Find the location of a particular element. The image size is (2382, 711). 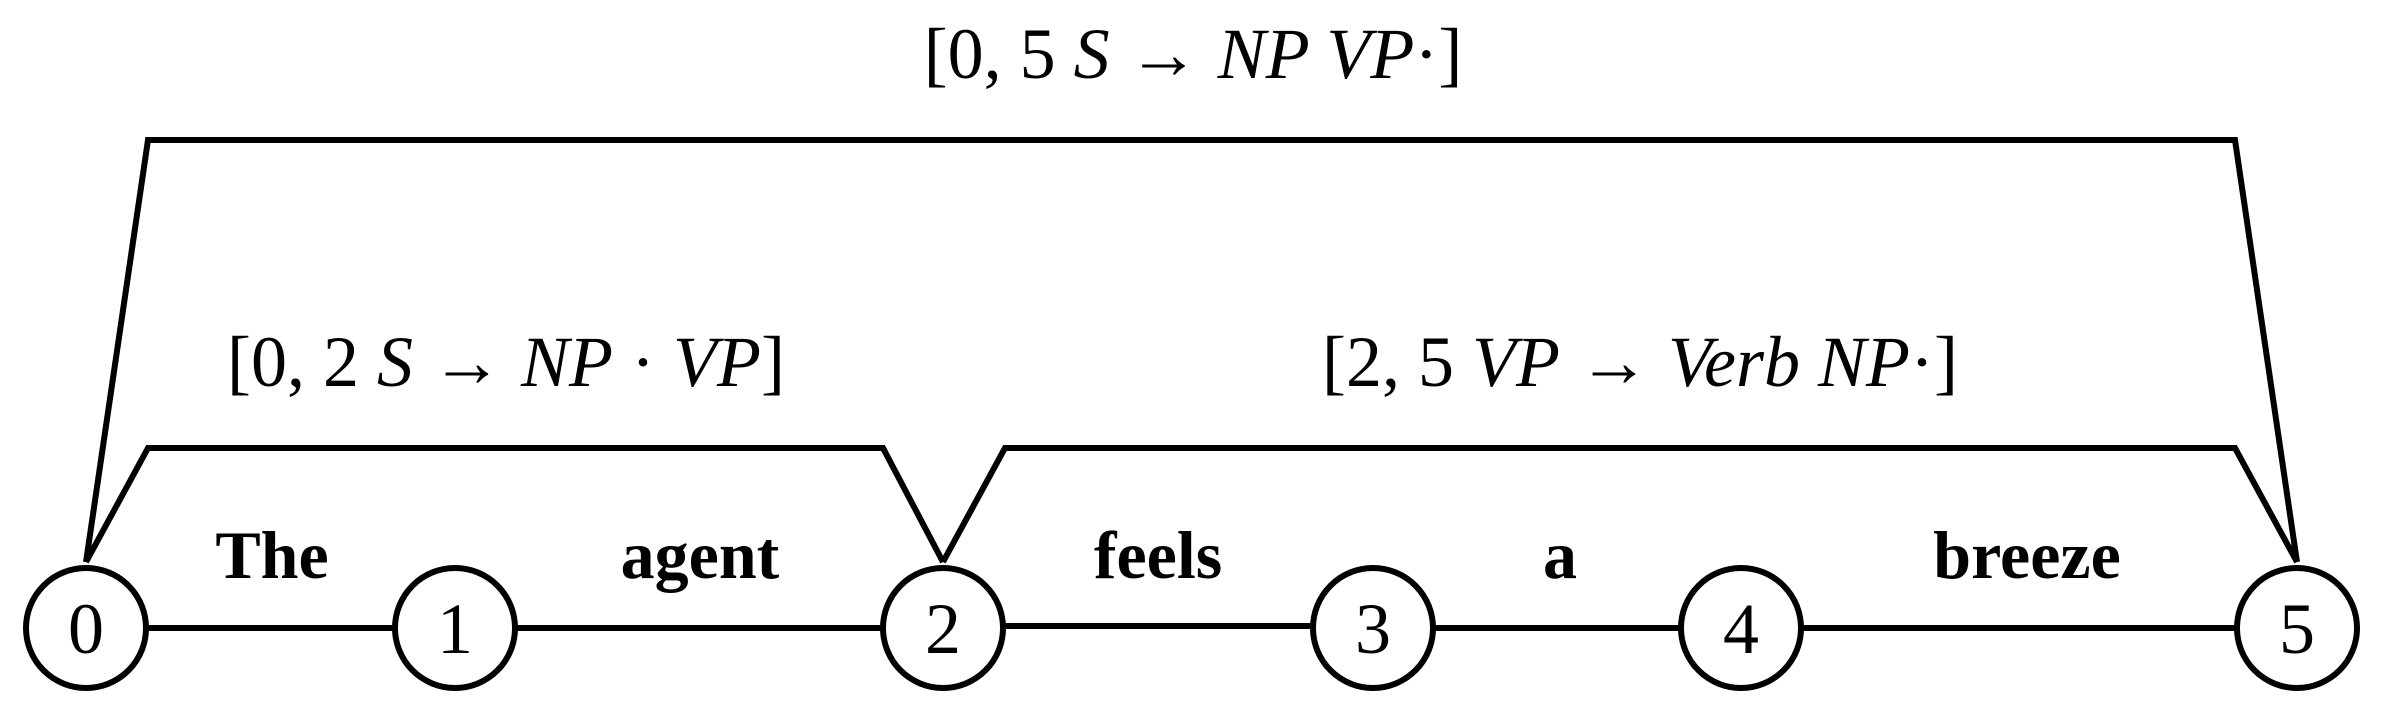

node-5-label: 5 is located at coordinates (2297, 629).